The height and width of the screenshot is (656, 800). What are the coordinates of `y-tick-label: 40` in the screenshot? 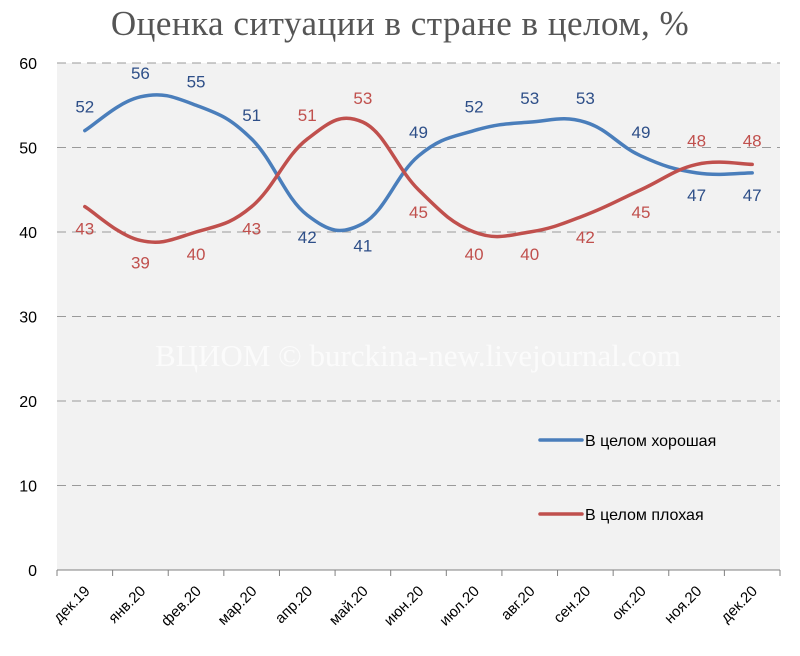 It's located at (28, 233).